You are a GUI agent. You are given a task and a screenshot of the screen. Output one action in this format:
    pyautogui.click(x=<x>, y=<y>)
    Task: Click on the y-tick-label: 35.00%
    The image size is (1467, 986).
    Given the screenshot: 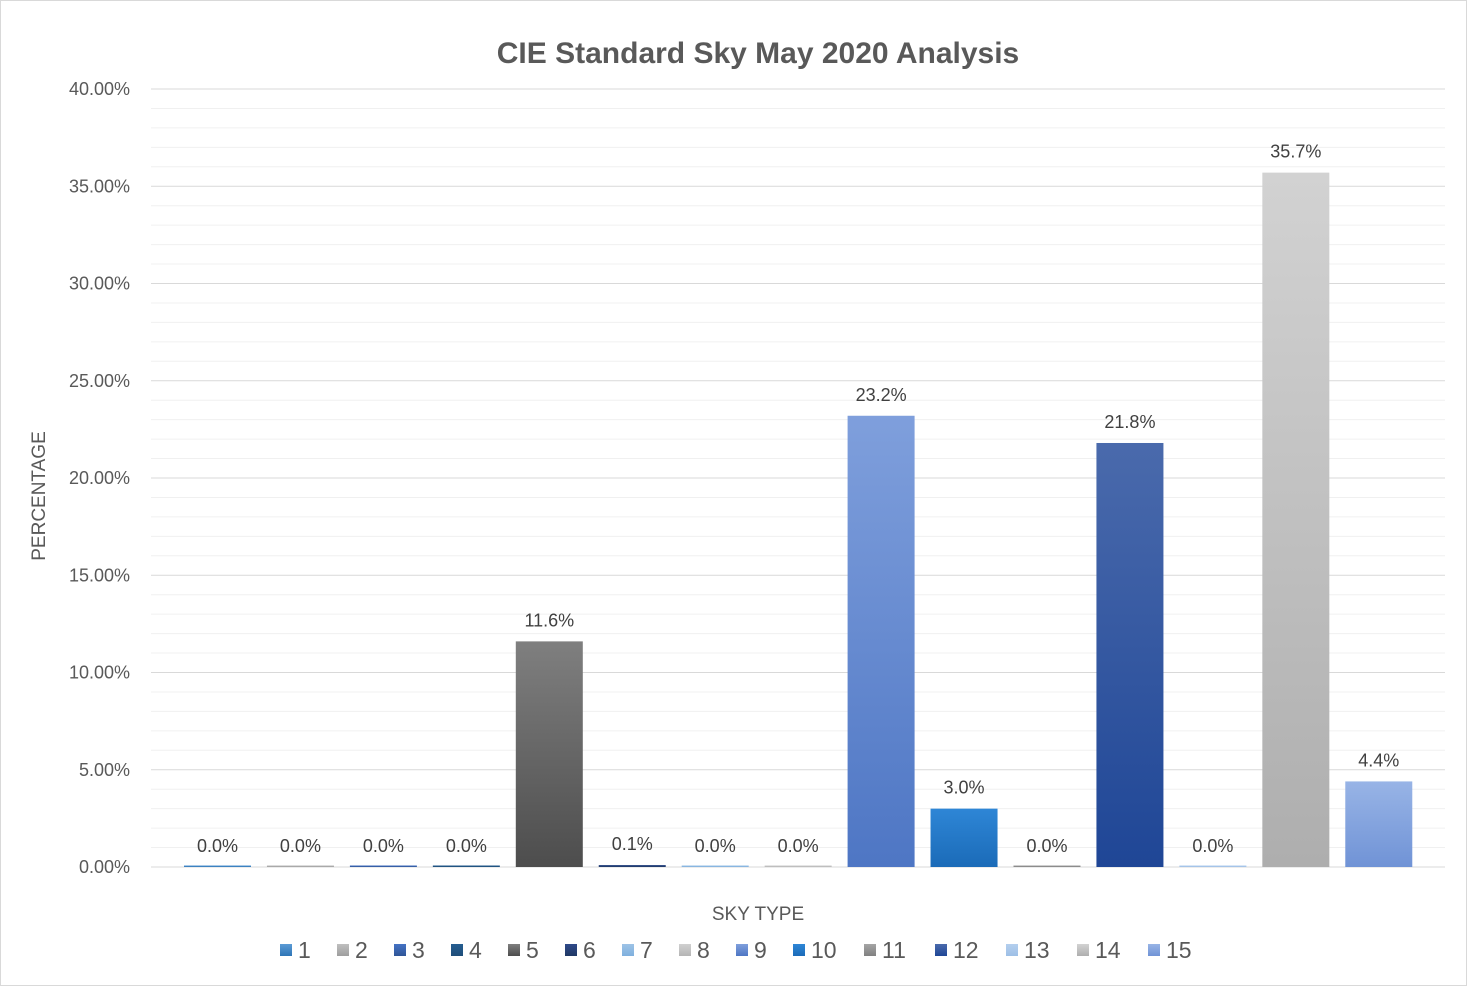 What is the action you would take?
    pyautogui.click(x=99, y=186)
    